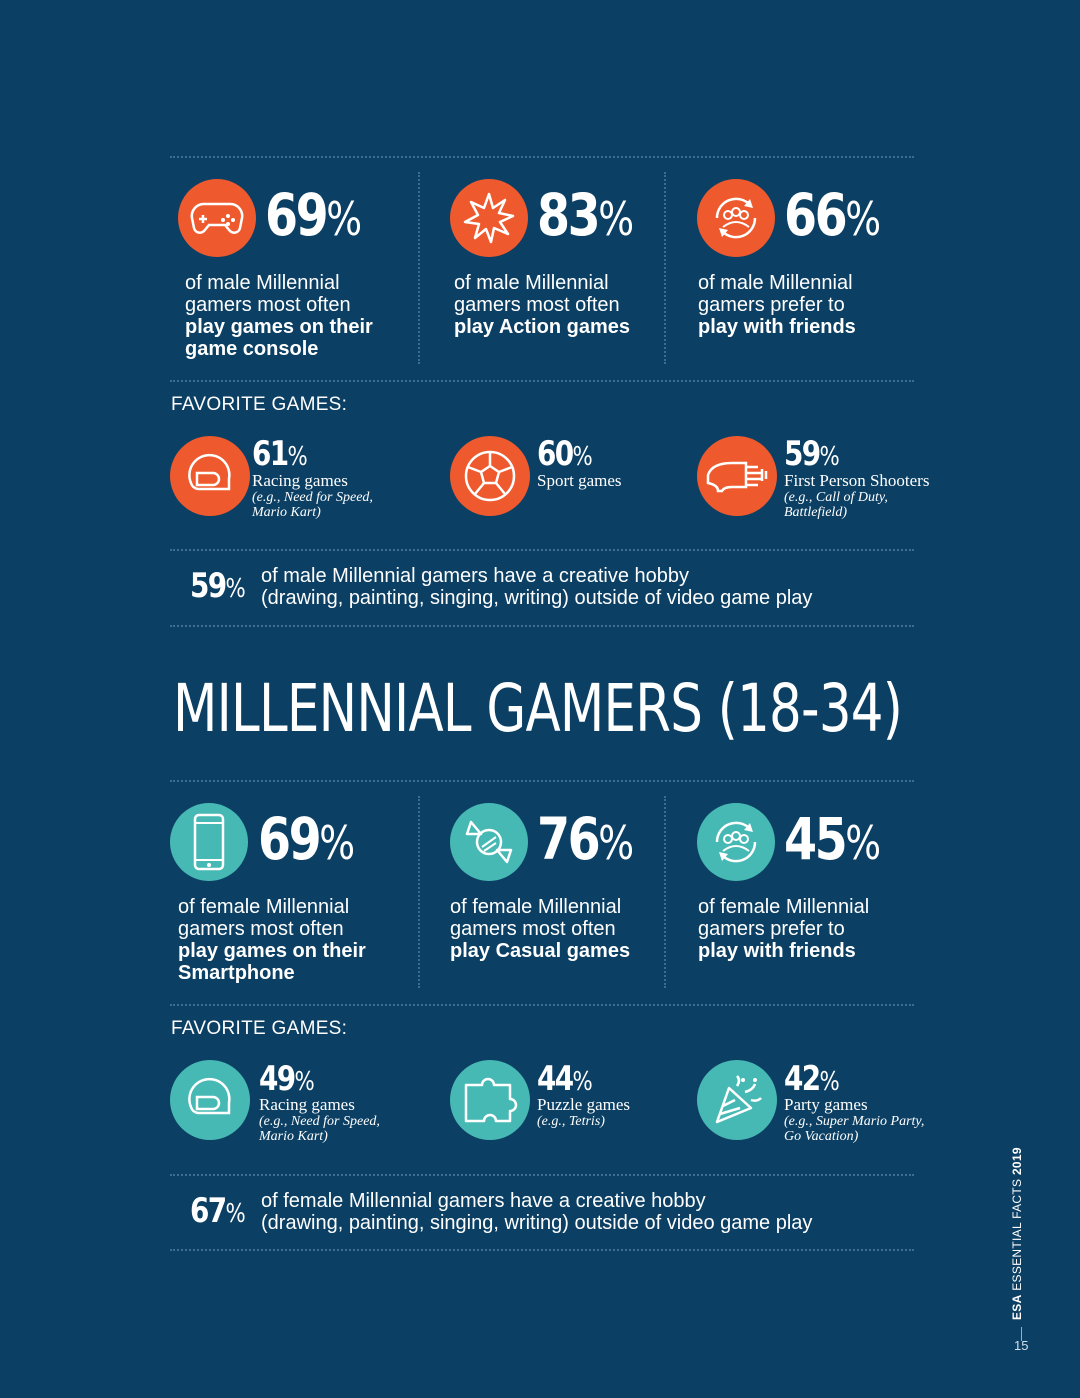  What do you see at coordinates (565, 454) in the screenshot?
I see `game-value: 60%` at bounding box center [565, 454].